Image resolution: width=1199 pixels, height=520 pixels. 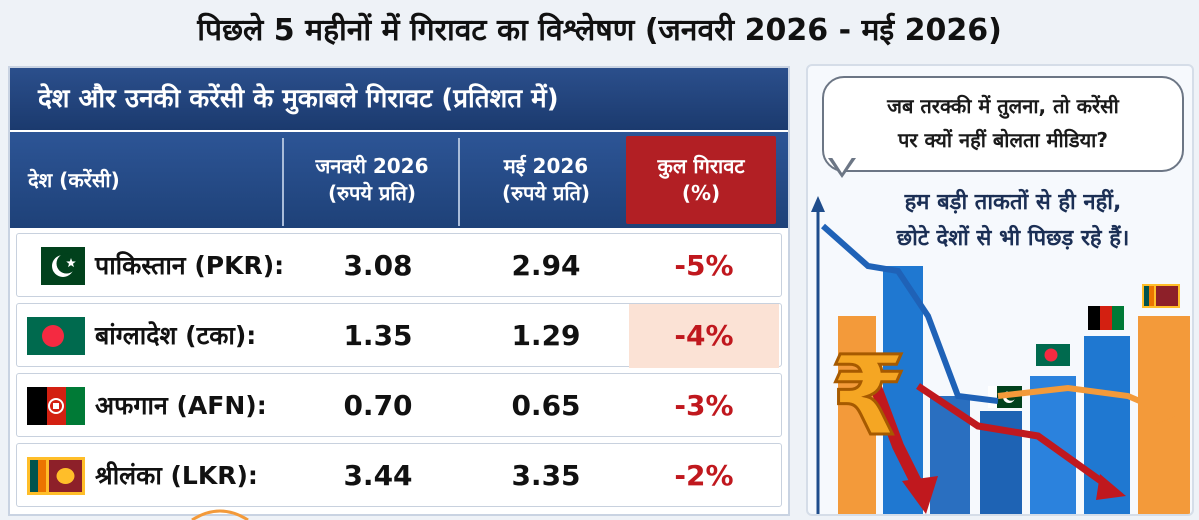 I want to click on bubble-line-2: पर क्यों नहीं बोलता मीडिया?, so click(x=1003, y=140).